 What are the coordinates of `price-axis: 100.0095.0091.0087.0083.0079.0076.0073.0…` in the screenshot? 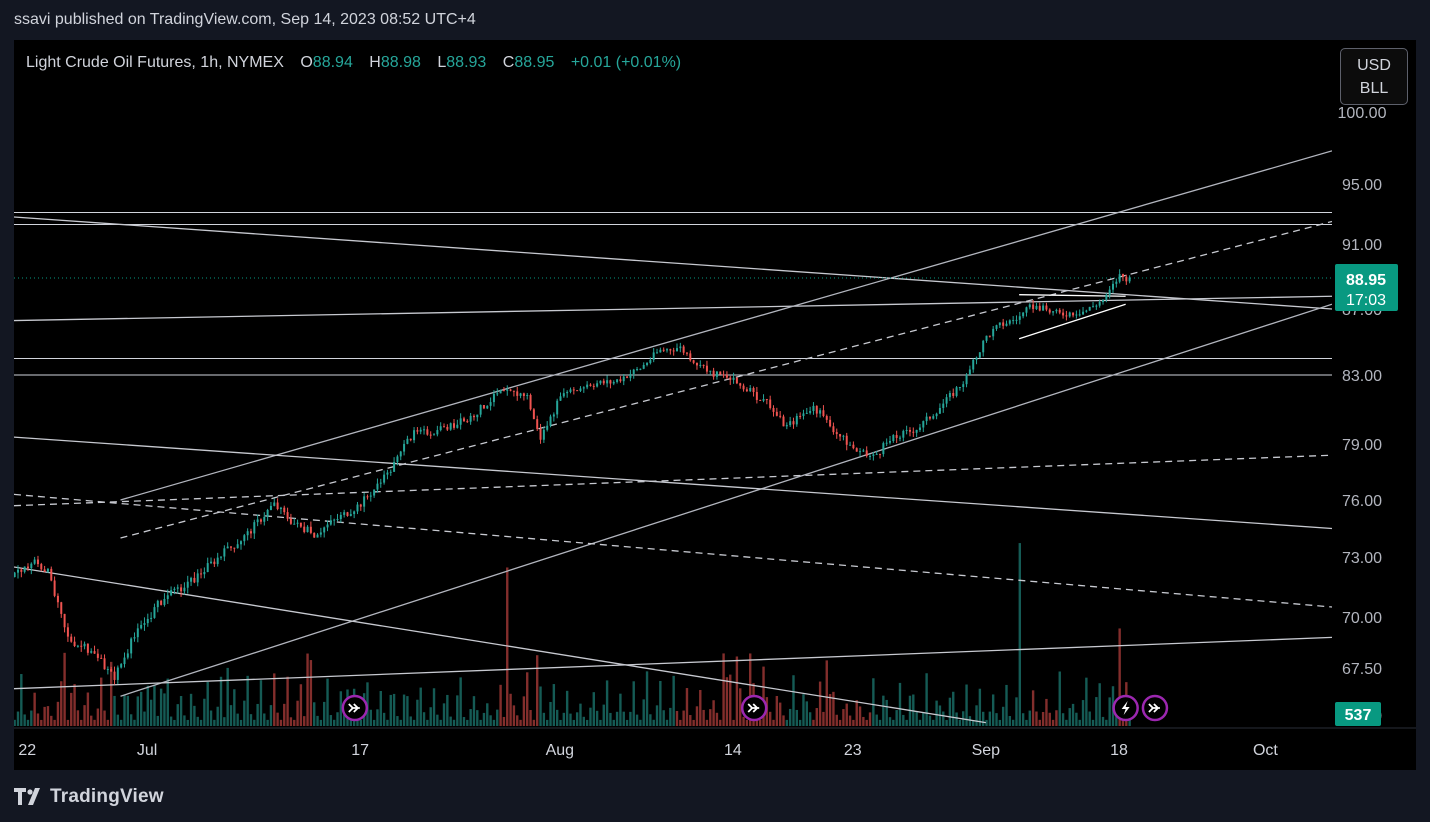 It's located at (1362, 415).